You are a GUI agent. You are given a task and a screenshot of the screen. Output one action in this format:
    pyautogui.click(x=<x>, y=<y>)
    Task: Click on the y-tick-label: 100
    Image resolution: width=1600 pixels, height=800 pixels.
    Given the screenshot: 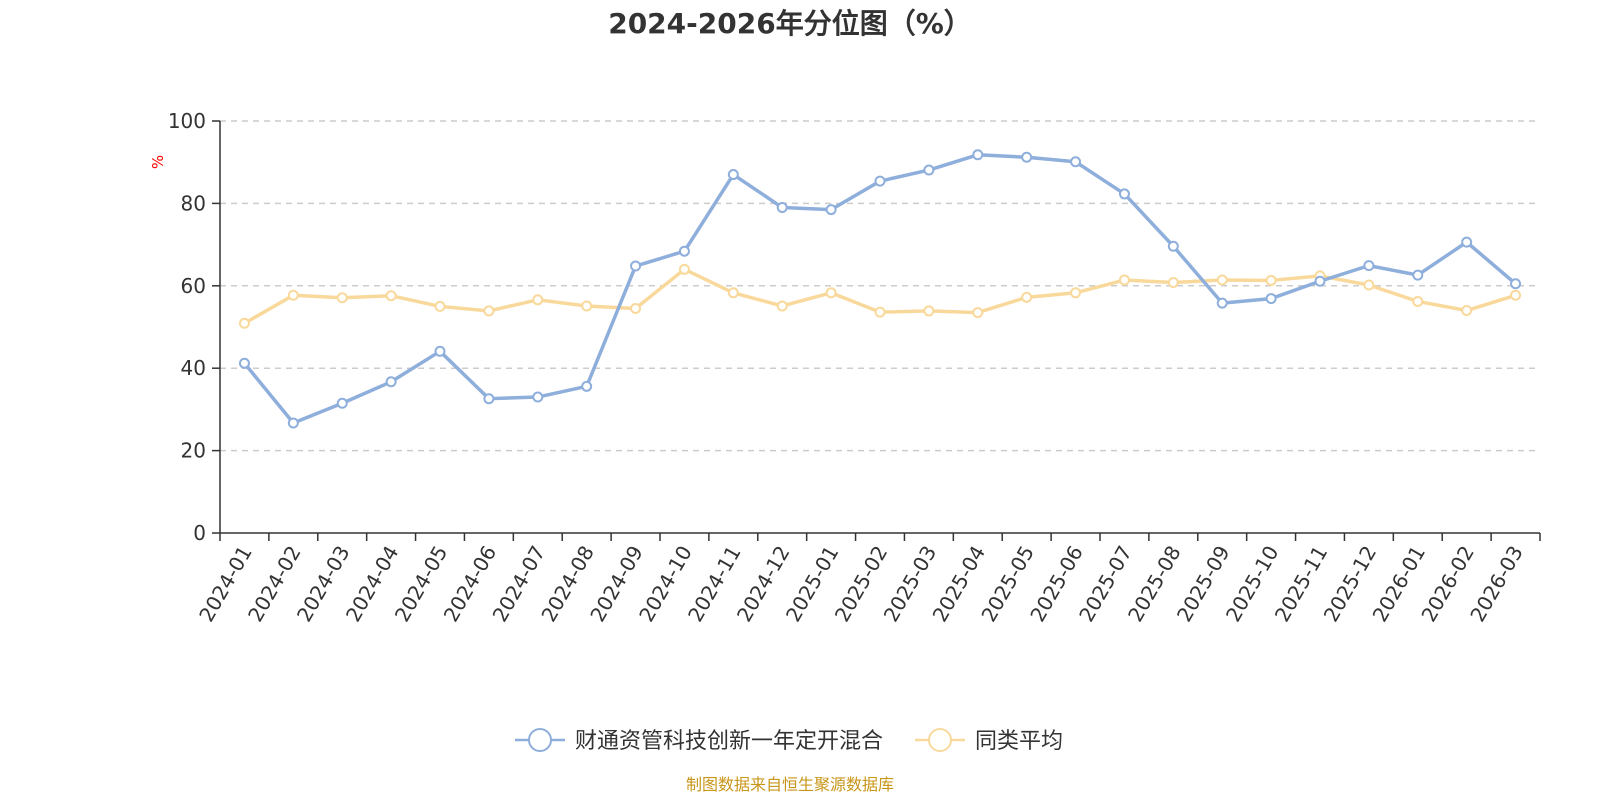 What is the action you would take?
    pyautogui.click(x=187, y=121)
    